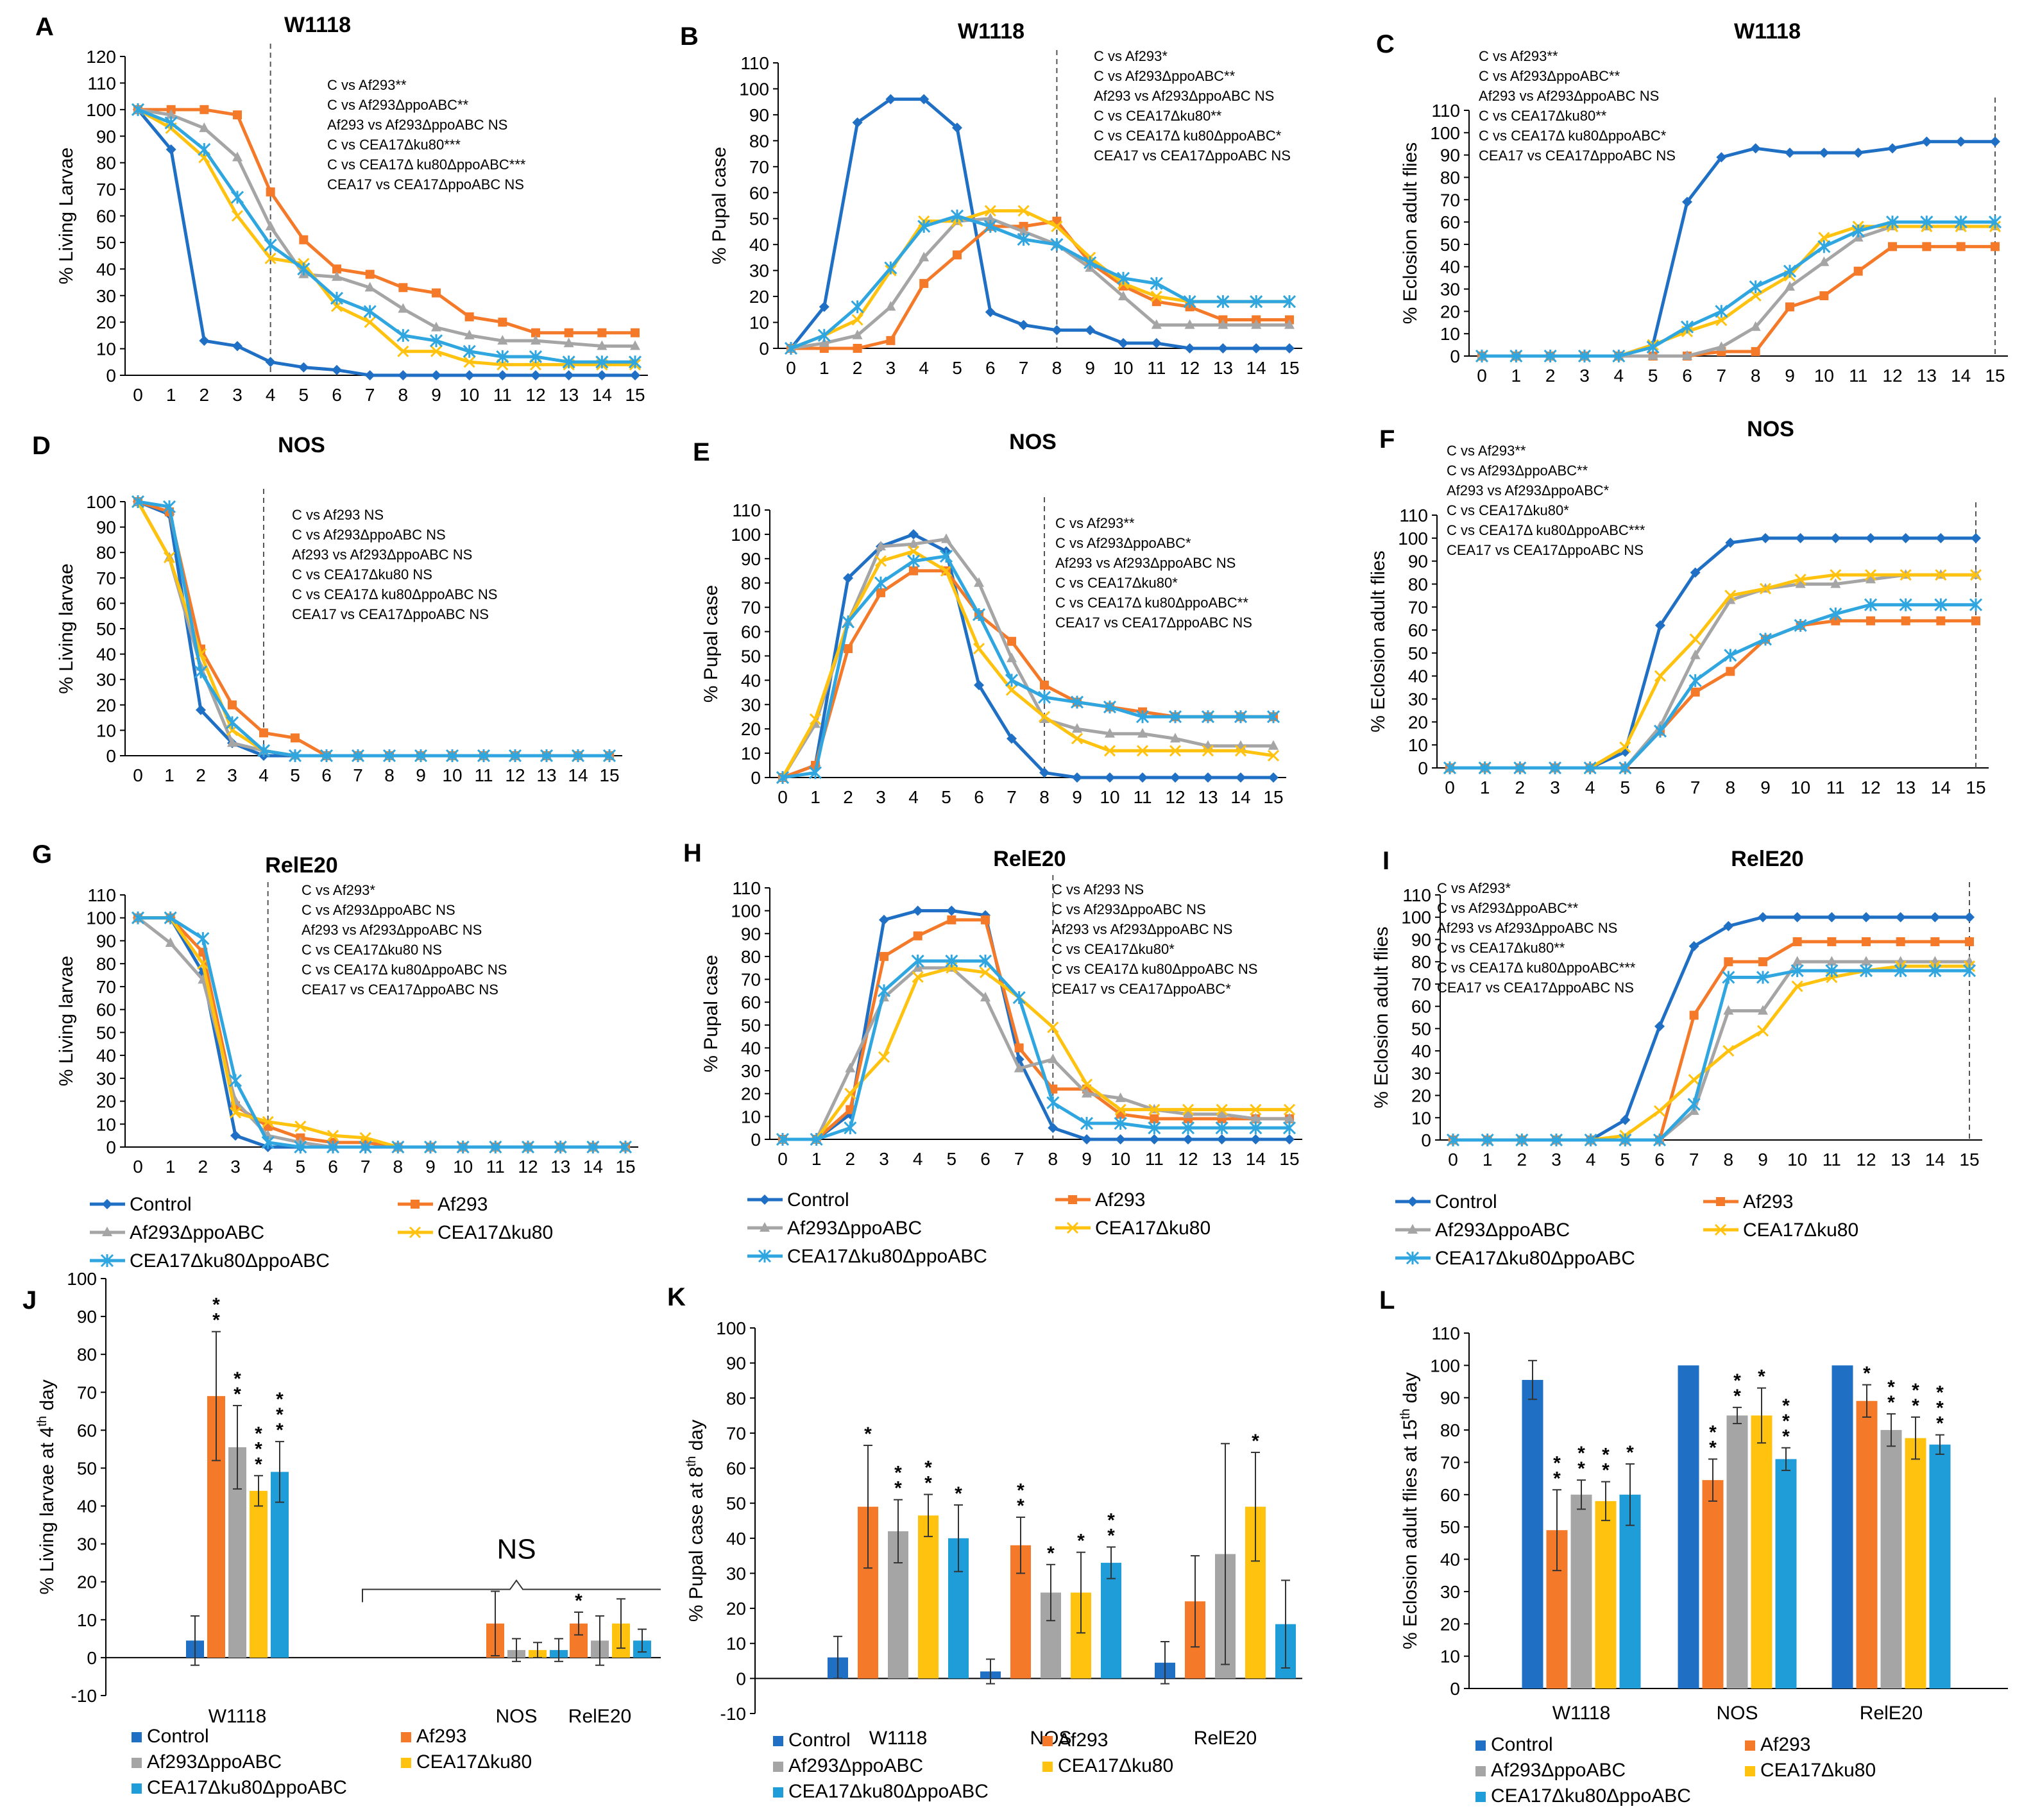 This screenshot has height=1820, width=2040. Describe the element at coordinates (1418, 562) in the screenshot. I see `y-tick-label: 90` at that location.